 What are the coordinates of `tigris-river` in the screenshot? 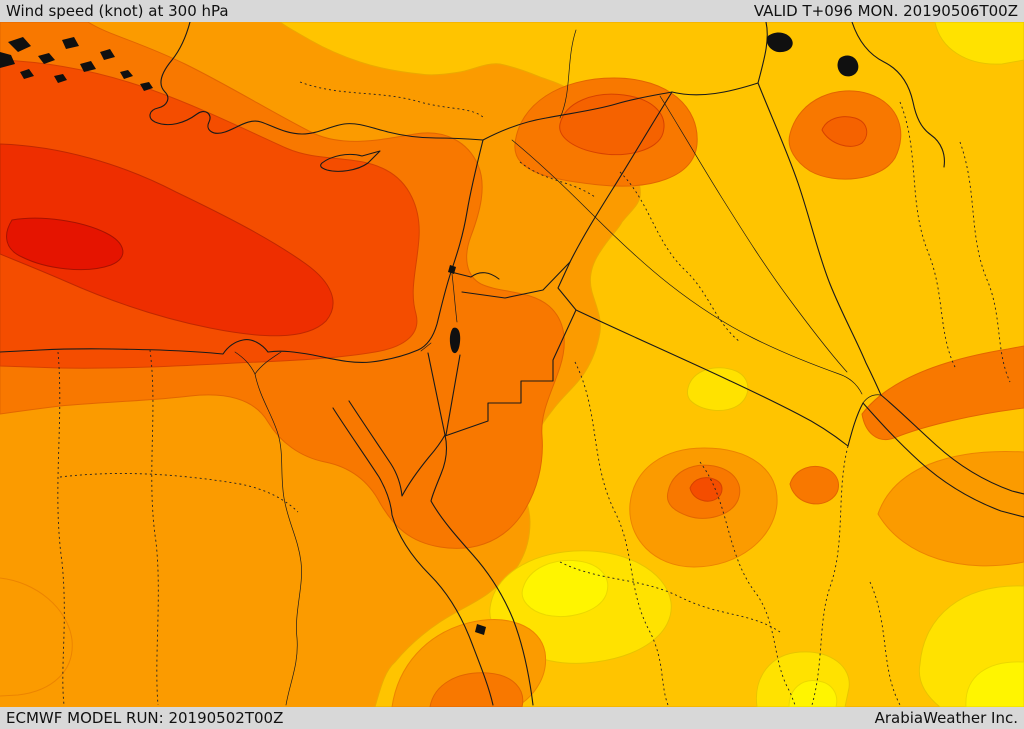 It's located at (753, 234).